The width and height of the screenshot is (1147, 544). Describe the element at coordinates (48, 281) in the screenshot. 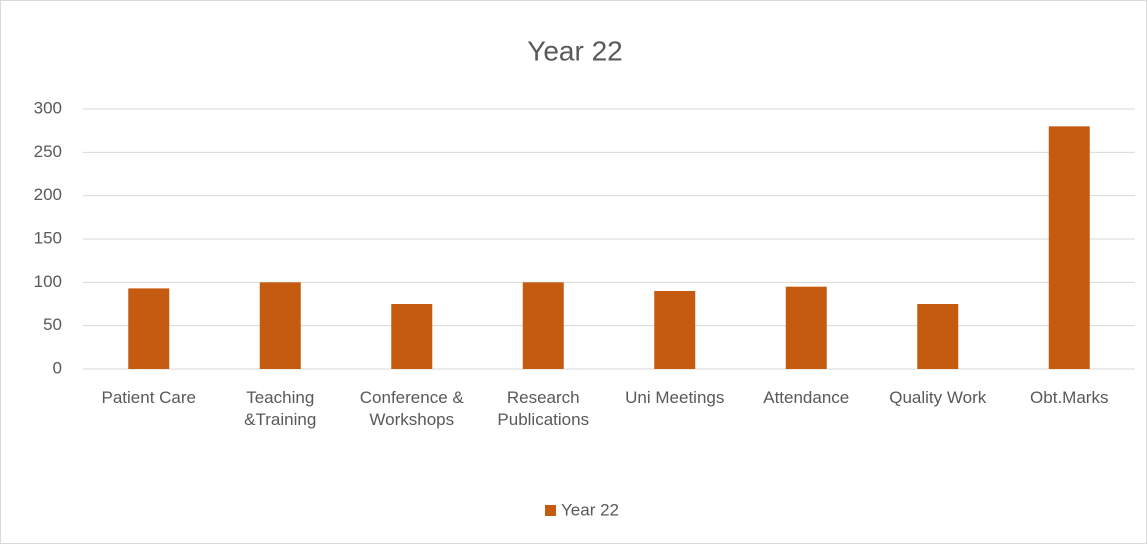

I see `y-tick-label: 100` at that location.